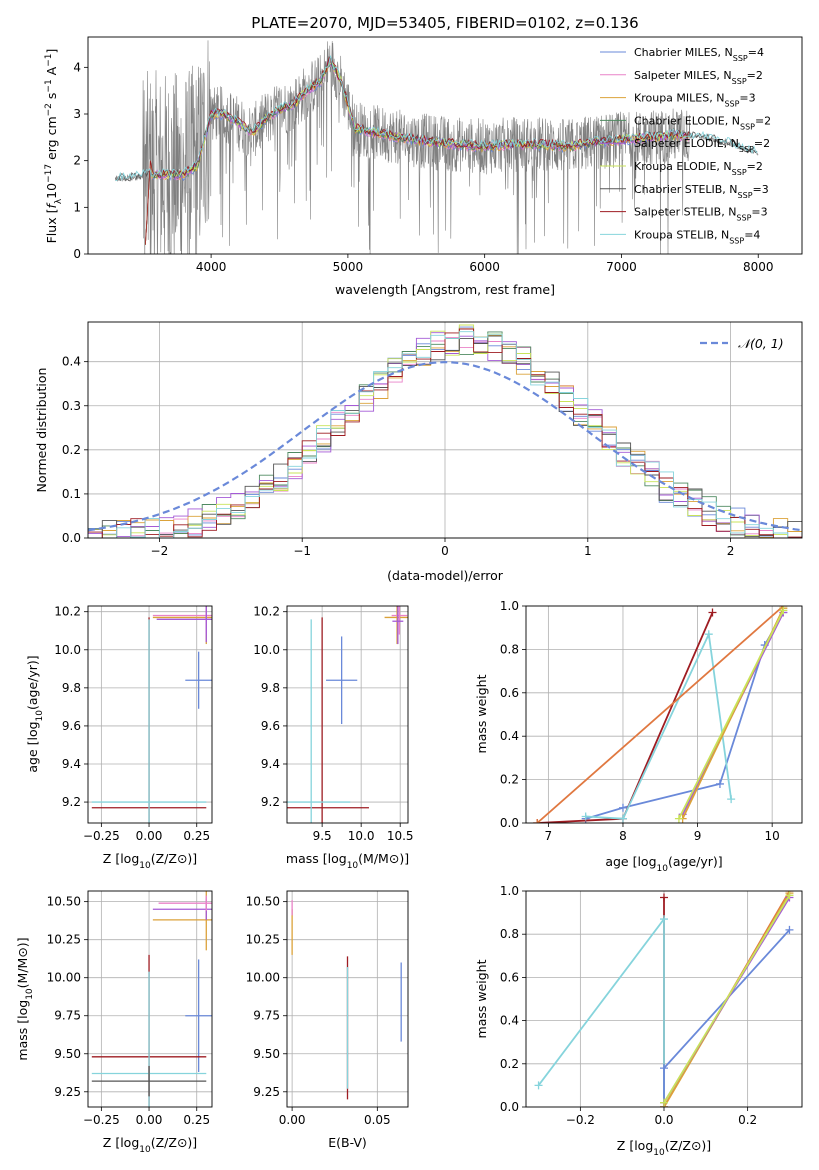  I want to click on axes-frame, so click(664, 714).